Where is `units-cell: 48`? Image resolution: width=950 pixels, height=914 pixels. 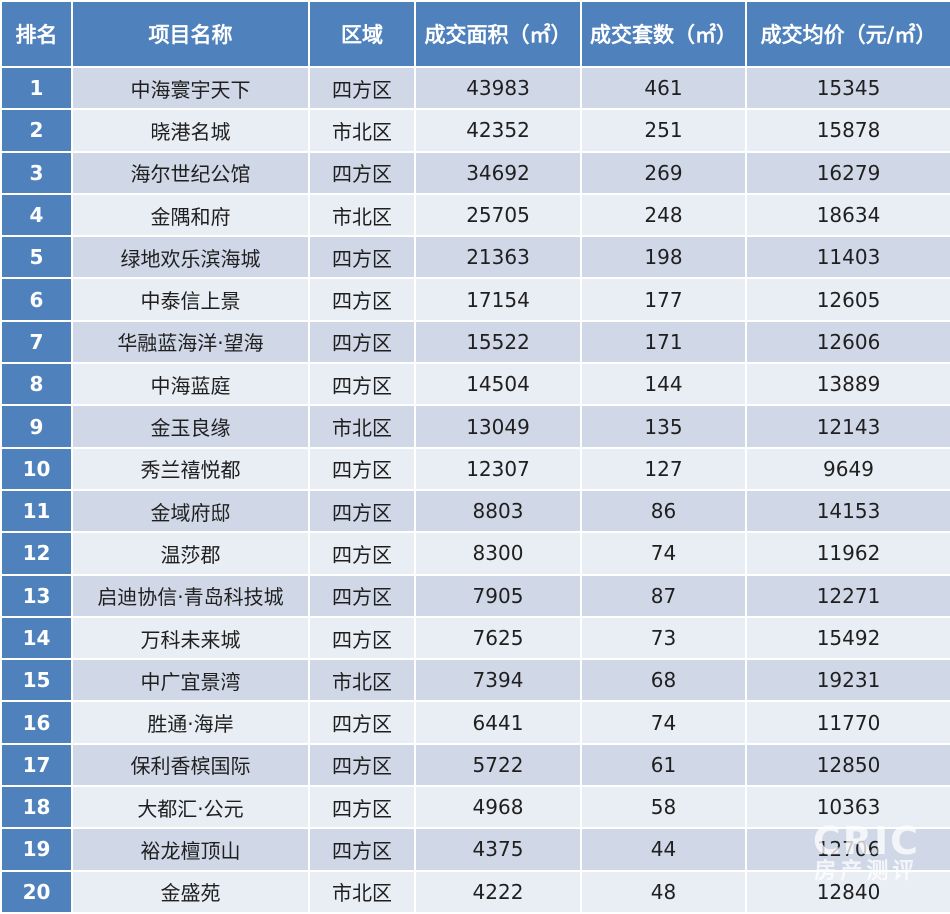
units-cell: 48 is located at coordinates (663, 891).